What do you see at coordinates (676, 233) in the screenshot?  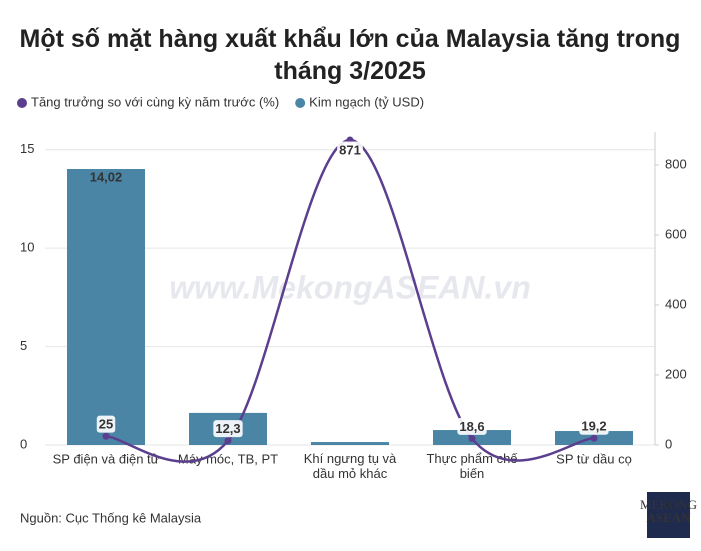 I see `y2-tick-label: 600` at bounding box center [676, 233].